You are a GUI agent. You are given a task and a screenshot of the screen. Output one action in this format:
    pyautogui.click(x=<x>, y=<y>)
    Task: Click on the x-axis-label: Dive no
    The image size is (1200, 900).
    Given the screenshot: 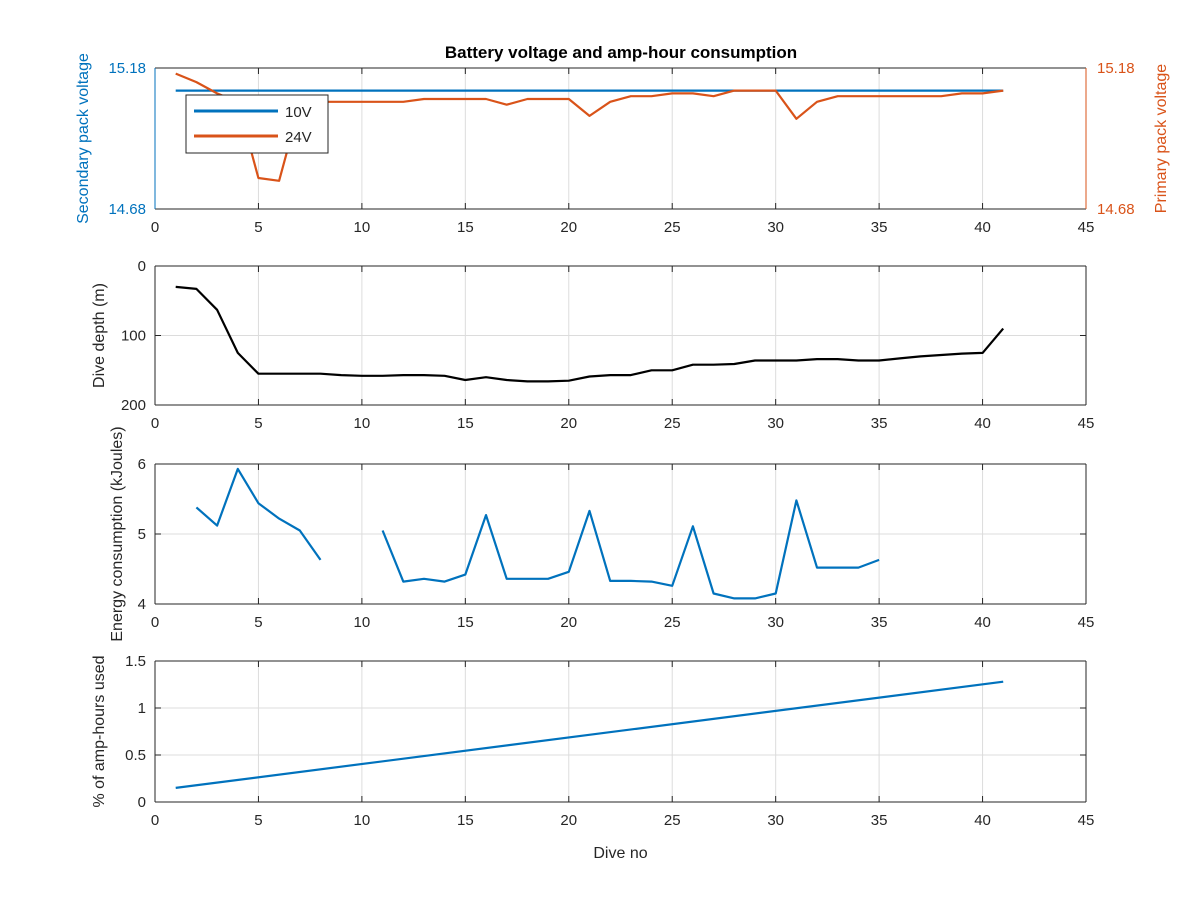 What is the action you would take?
    pyautogui.click(x=620, y=853)
    